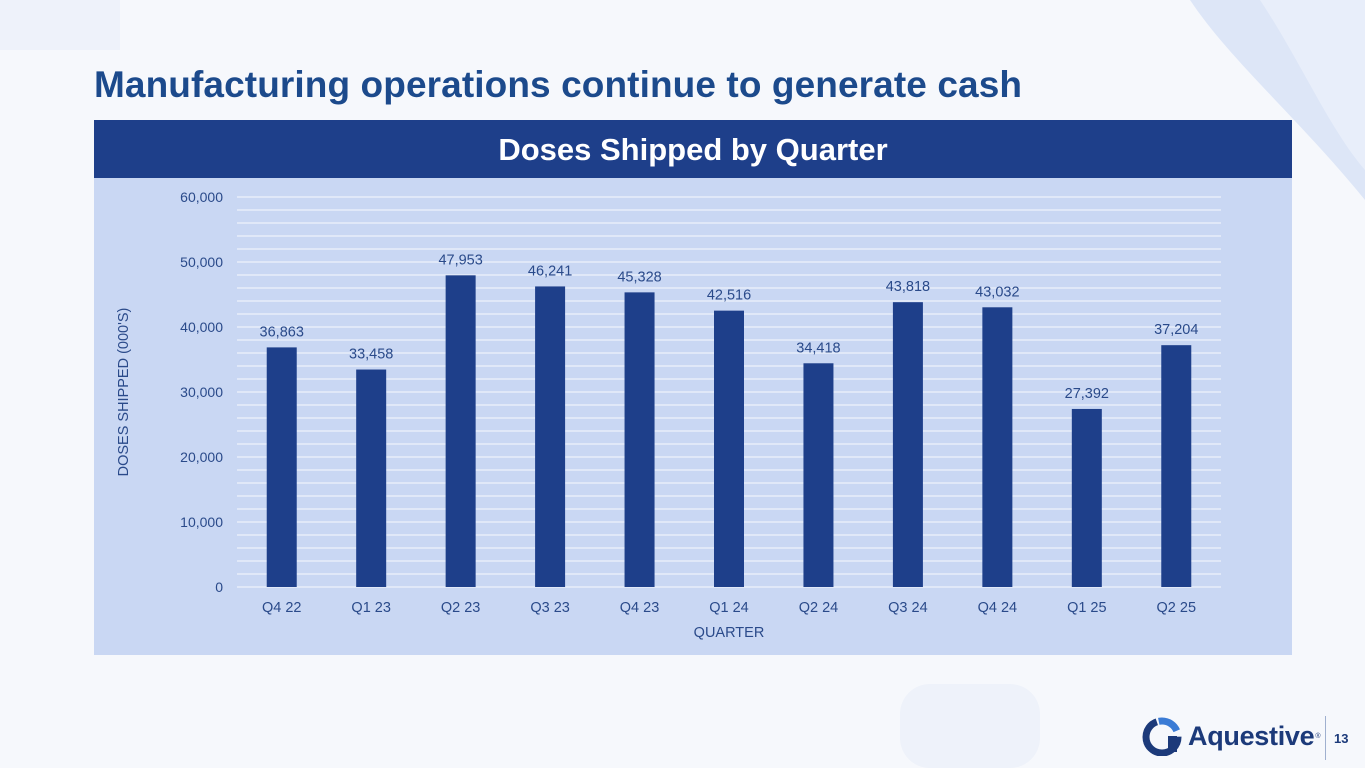  I want to click on y-tick-label: 10,000, so click(201, 522).